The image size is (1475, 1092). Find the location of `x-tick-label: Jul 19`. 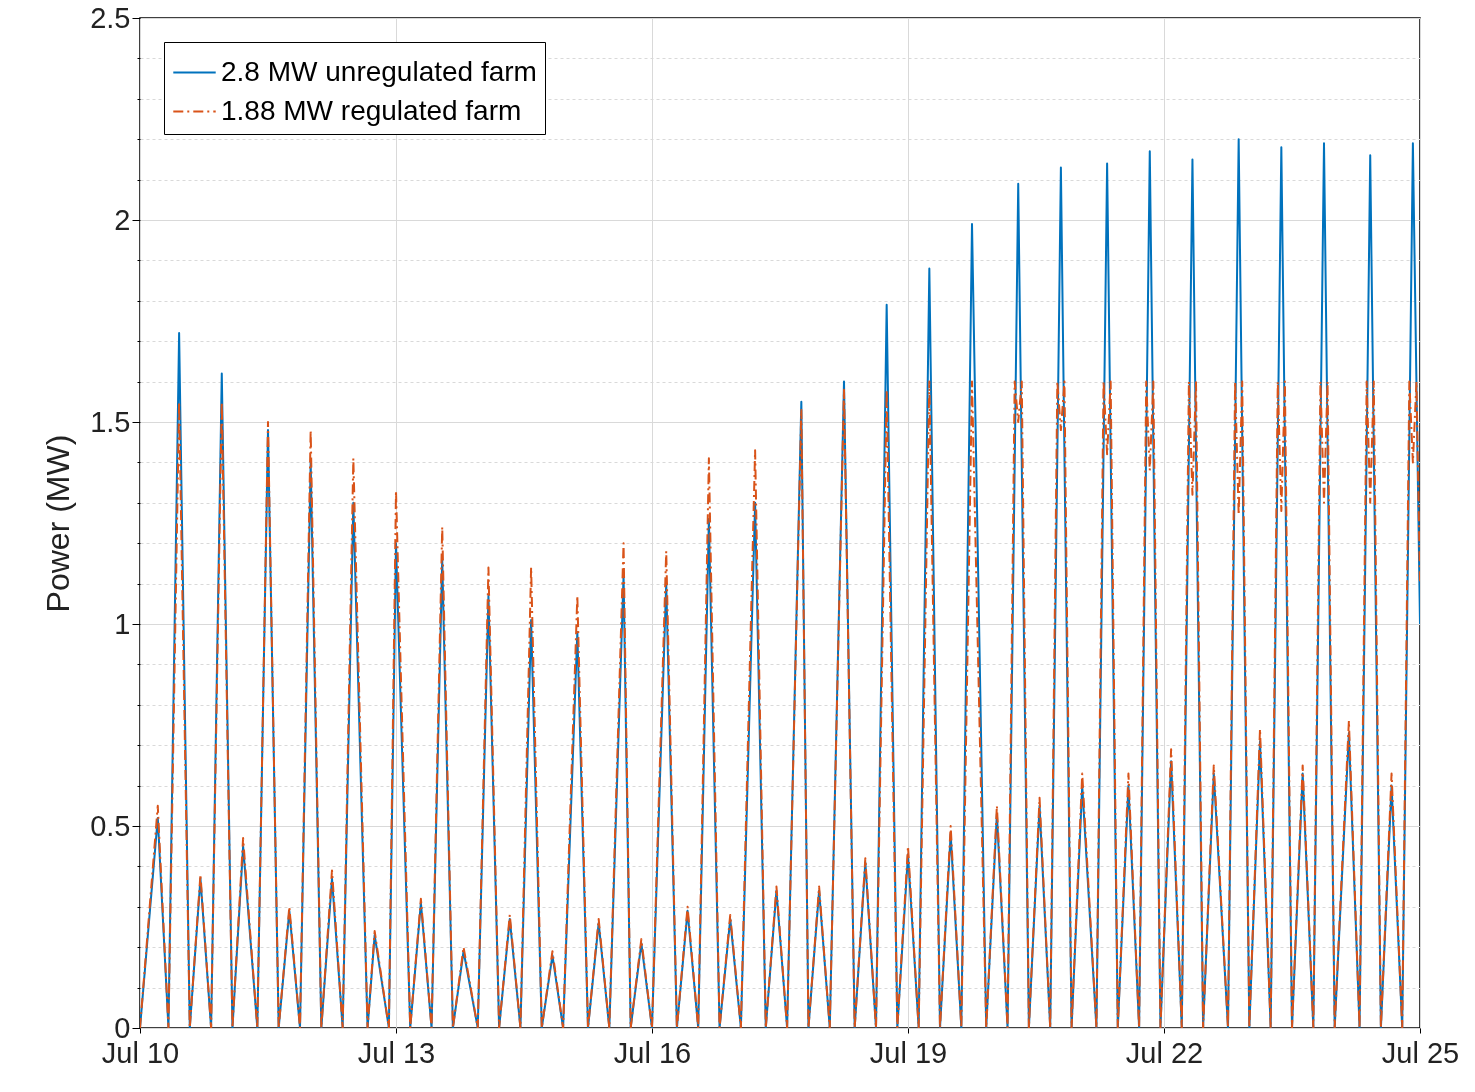

x-tick-label: Jul 19 is located at coordinates (908, 1052).